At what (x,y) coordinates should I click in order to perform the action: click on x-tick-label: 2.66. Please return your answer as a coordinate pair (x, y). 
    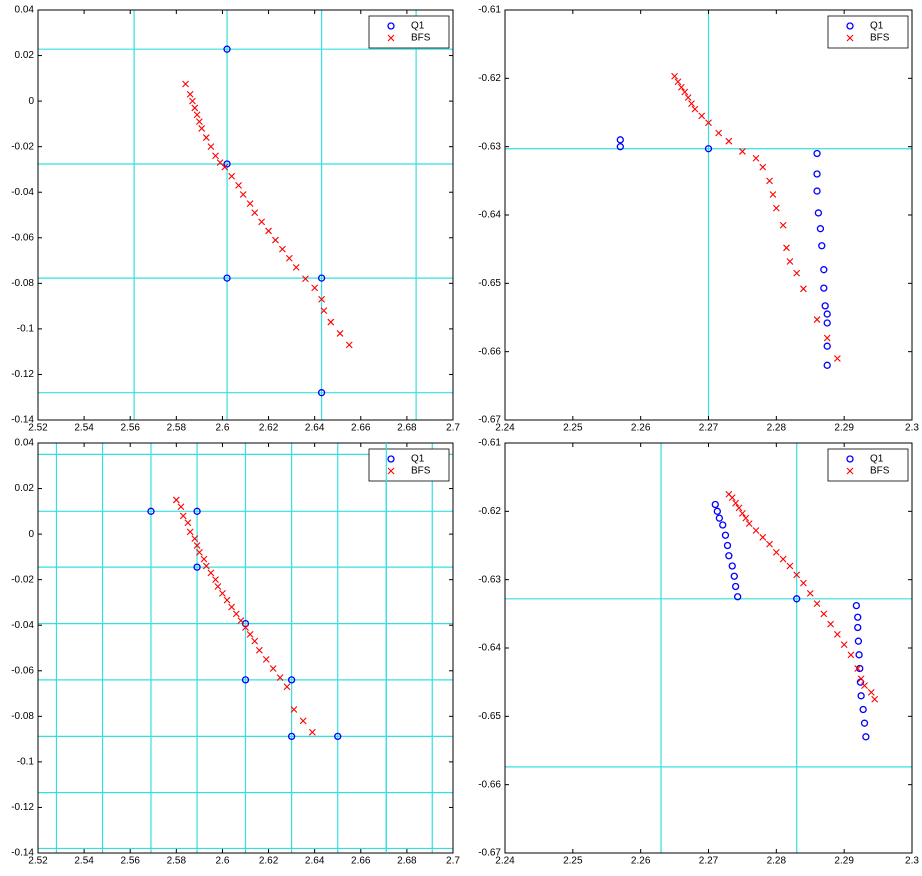
    Looking at the image, I should click on (361, 861).